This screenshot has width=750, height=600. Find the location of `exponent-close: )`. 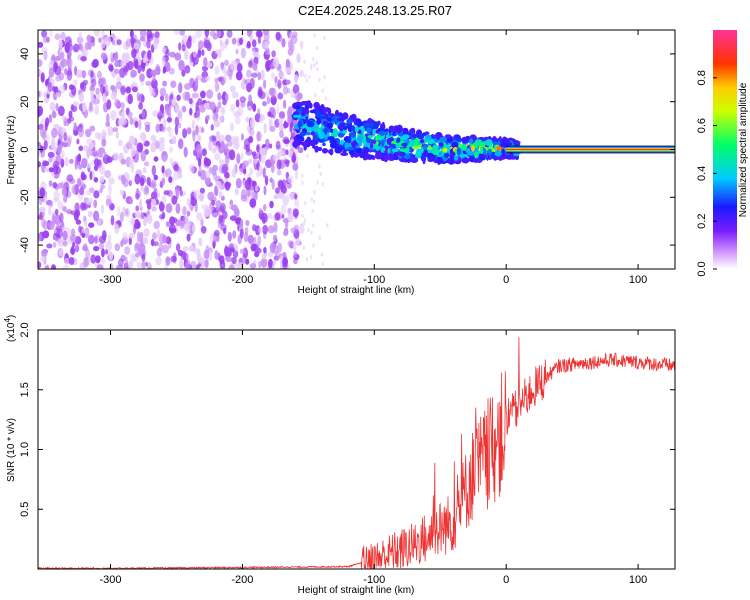

exponent-close: ) is located at coordinates (11, 316).